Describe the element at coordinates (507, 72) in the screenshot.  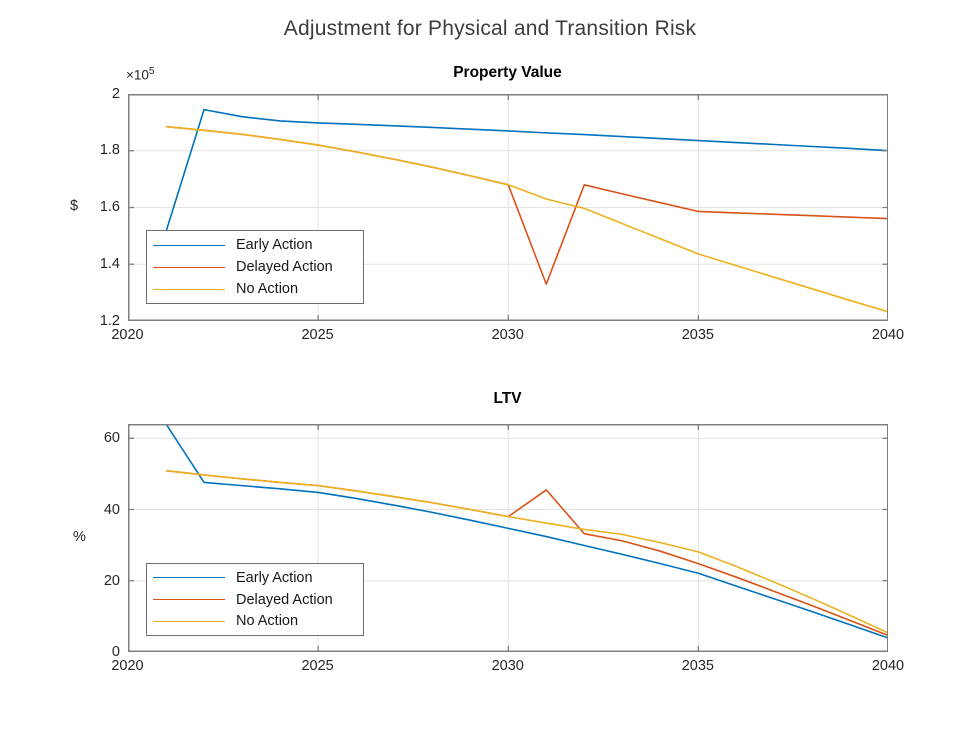
I see `subplot-title-property-value: Property Value` at that location.